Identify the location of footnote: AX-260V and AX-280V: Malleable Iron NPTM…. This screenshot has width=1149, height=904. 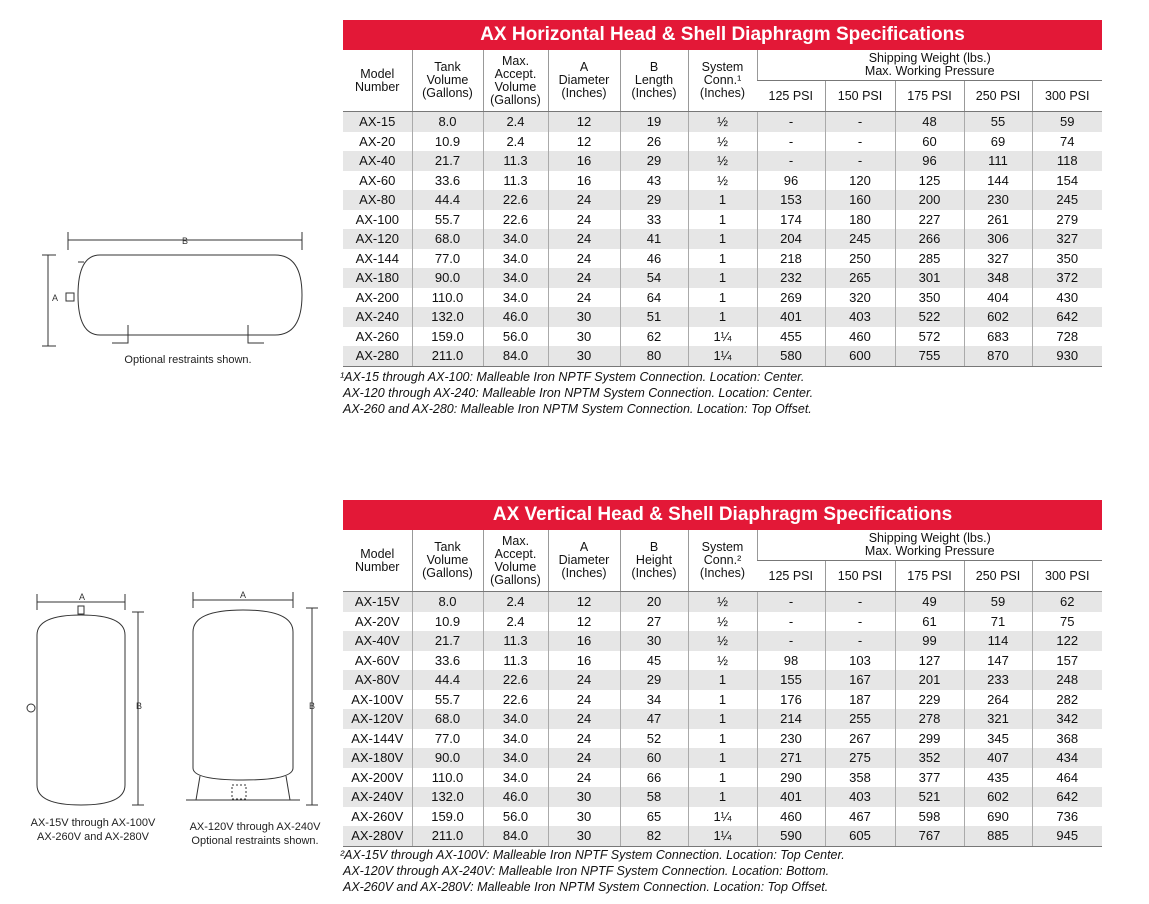
(586, 887).